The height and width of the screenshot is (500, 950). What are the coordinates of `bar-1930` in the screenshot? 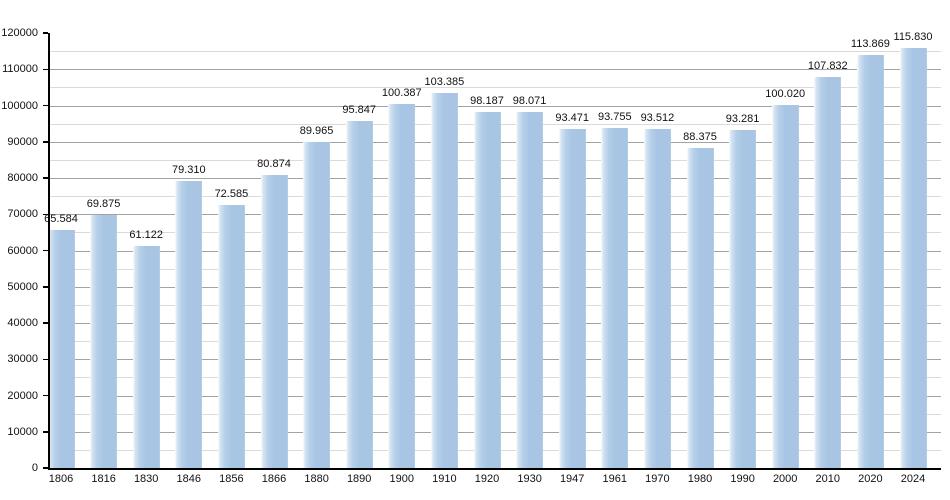 It's located at (530, 290).